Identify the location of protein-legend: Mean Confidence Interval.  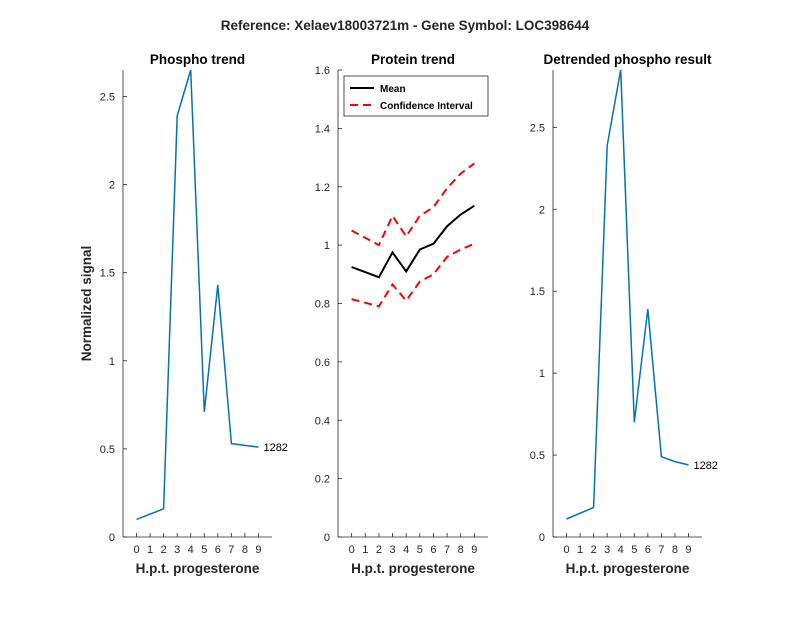
(416, 96).